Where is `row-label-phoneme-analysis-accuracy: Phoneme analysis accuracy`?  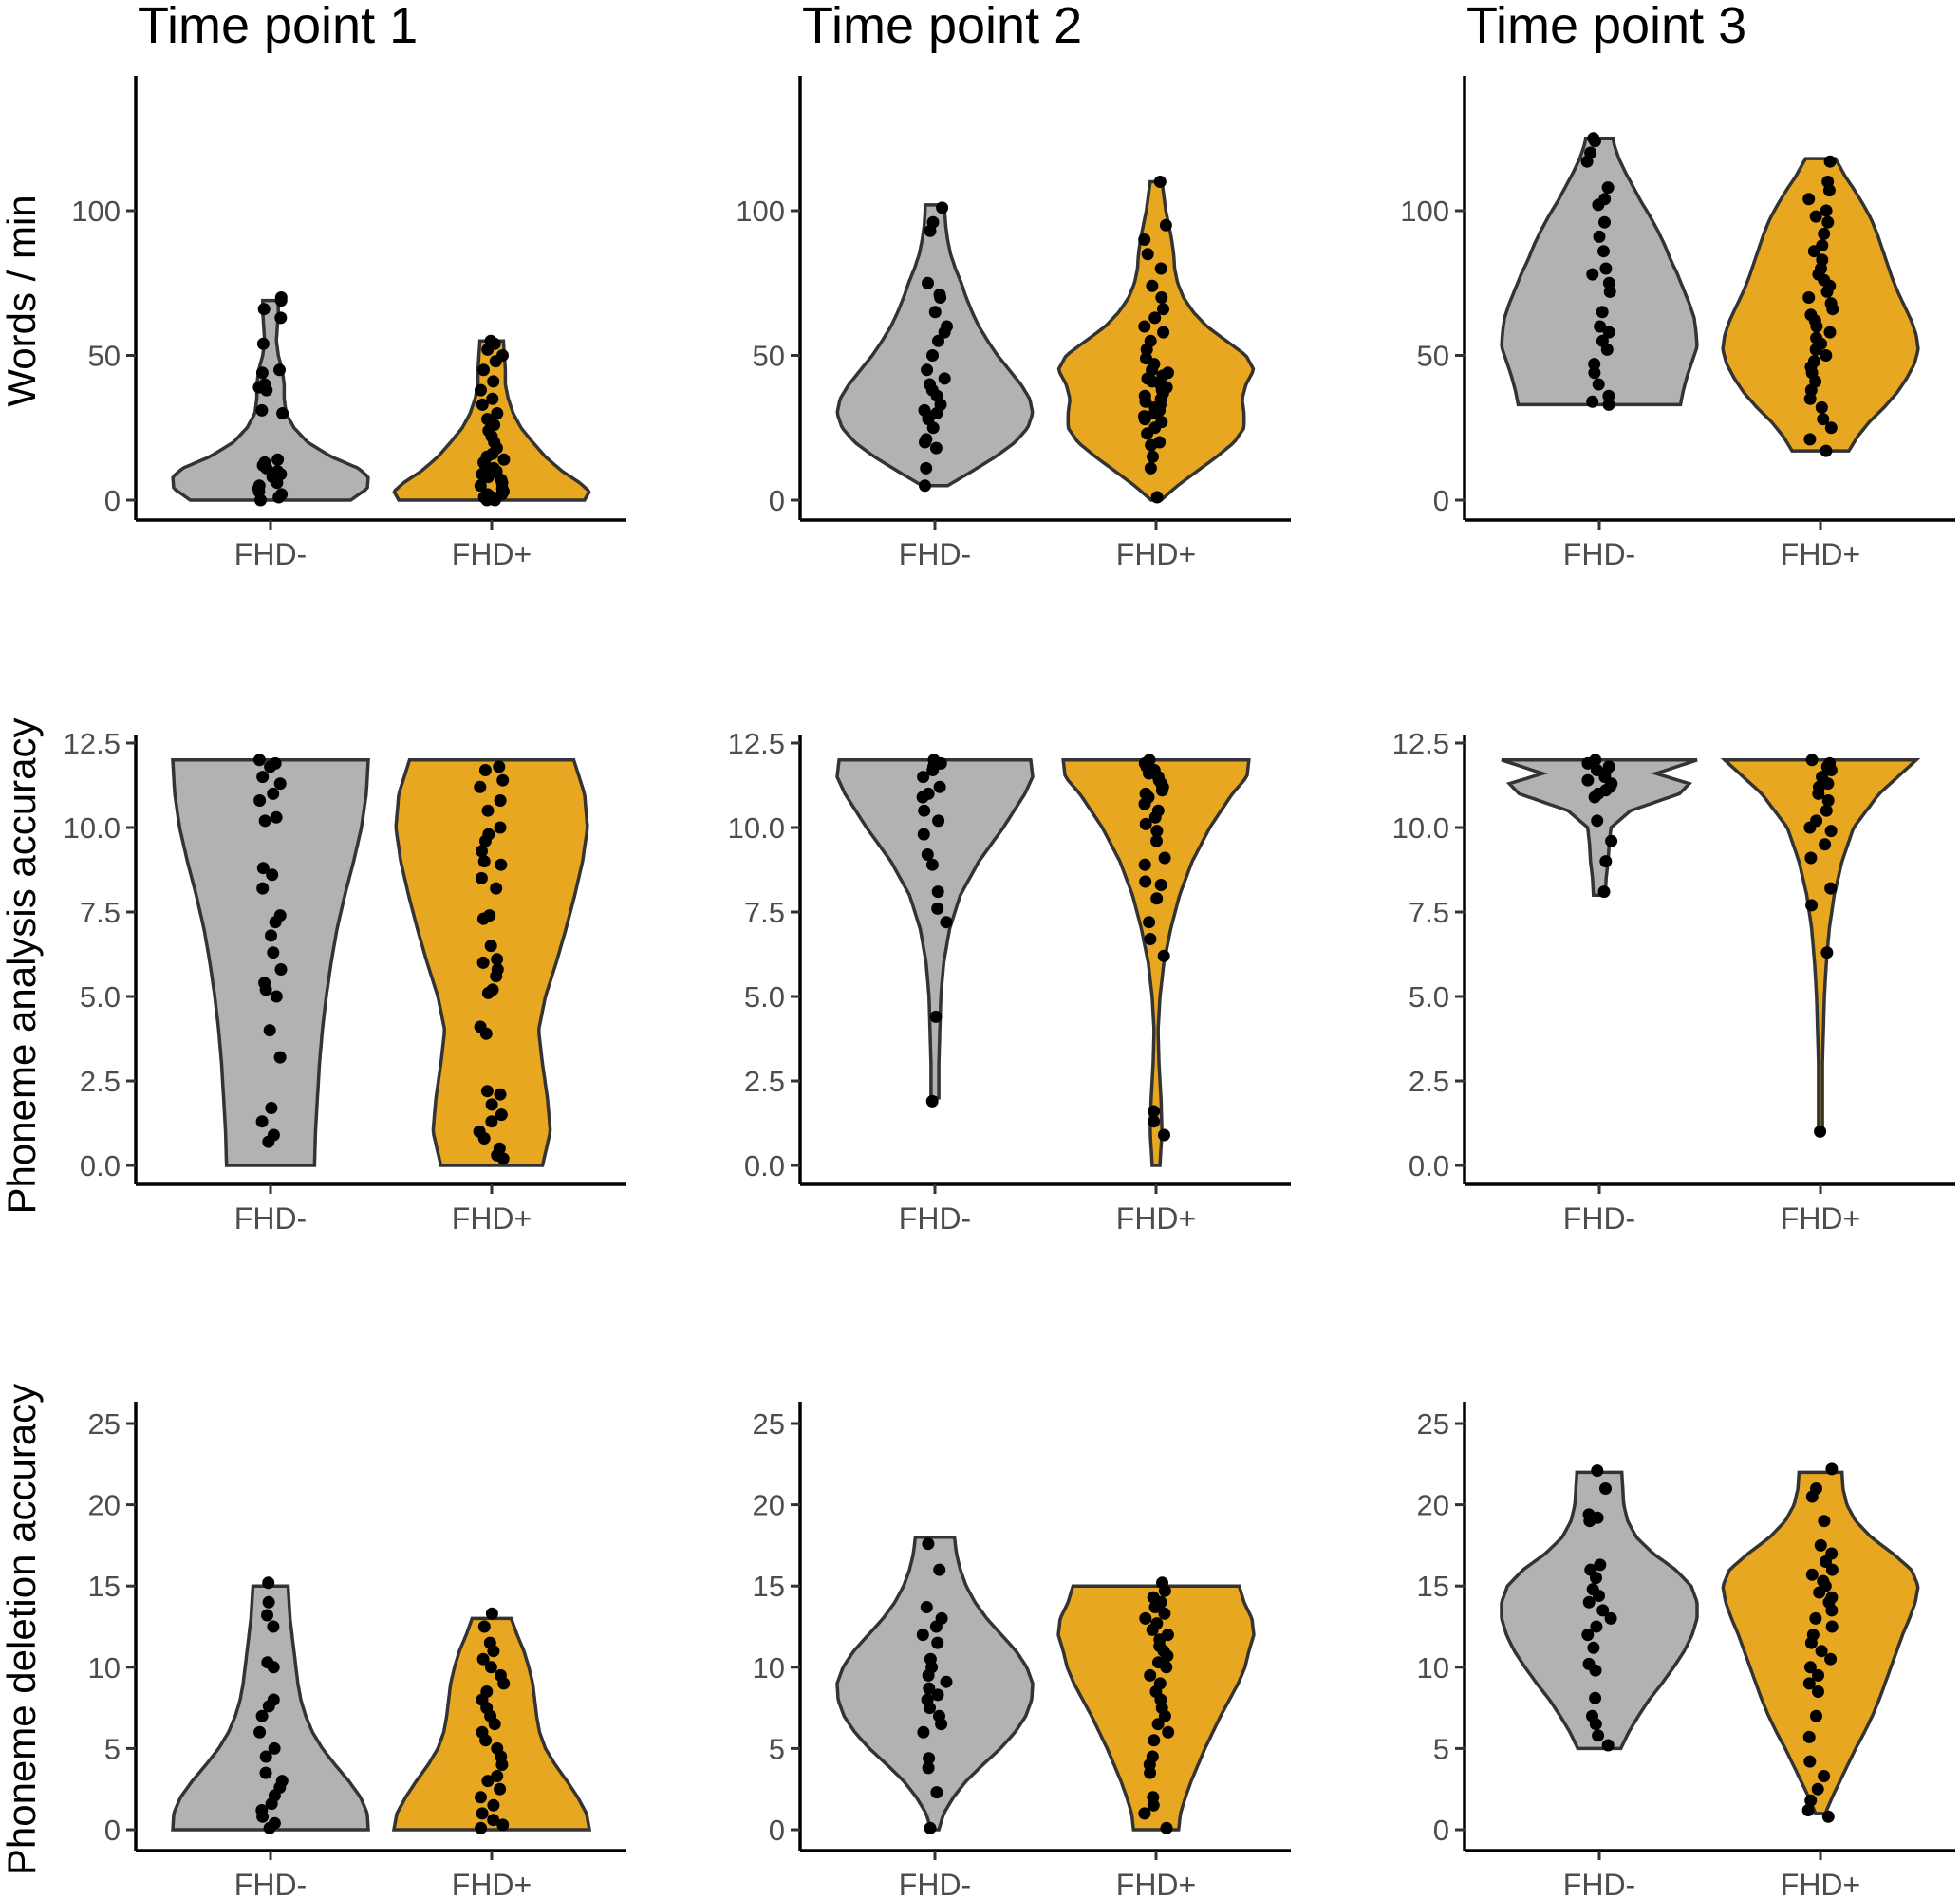
row-label-phoneme-analysis-accuracy: Phoneme analysis accuracy is located at coordinates (22, 966).